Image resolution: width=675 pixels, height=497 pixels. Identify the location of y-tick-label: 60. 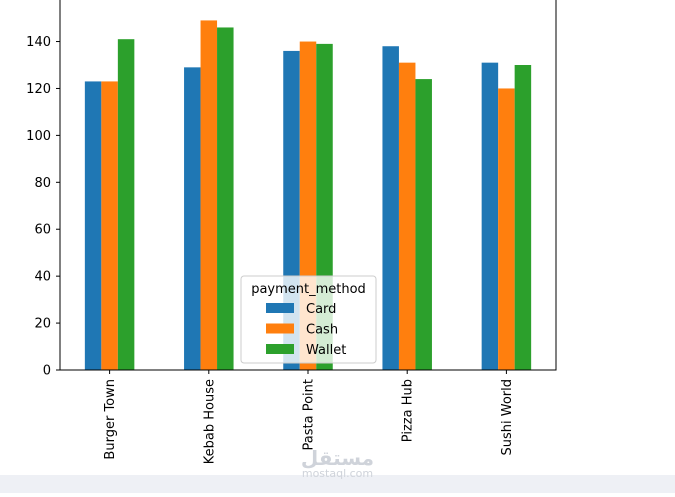
(42, 230).